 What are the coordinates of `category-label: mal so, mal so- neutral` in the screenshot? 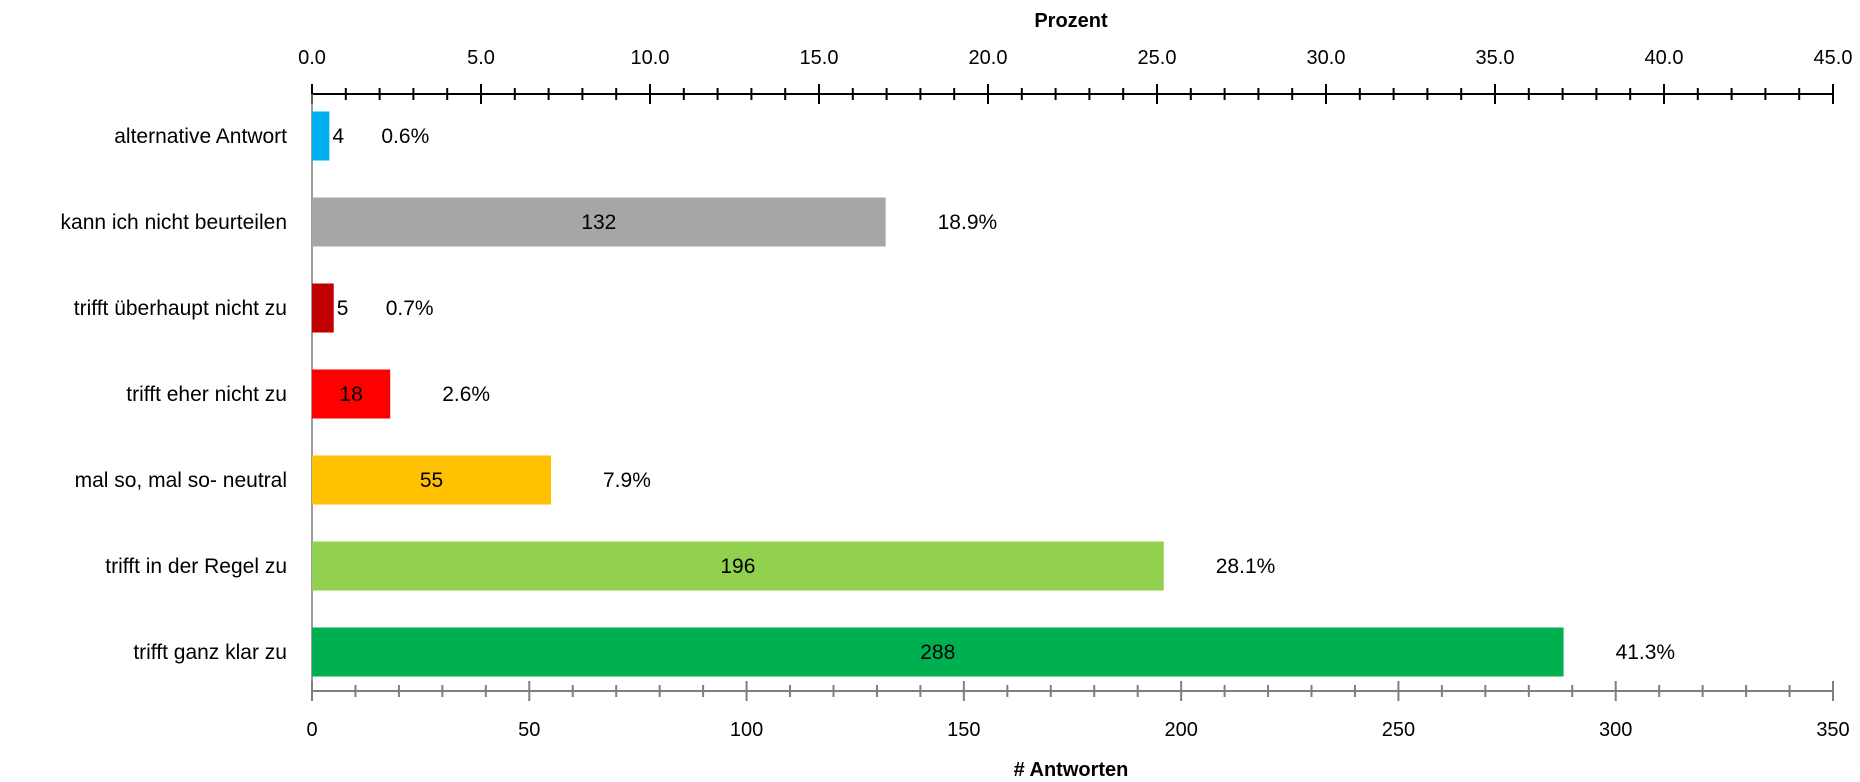 It's located at (181, 480).